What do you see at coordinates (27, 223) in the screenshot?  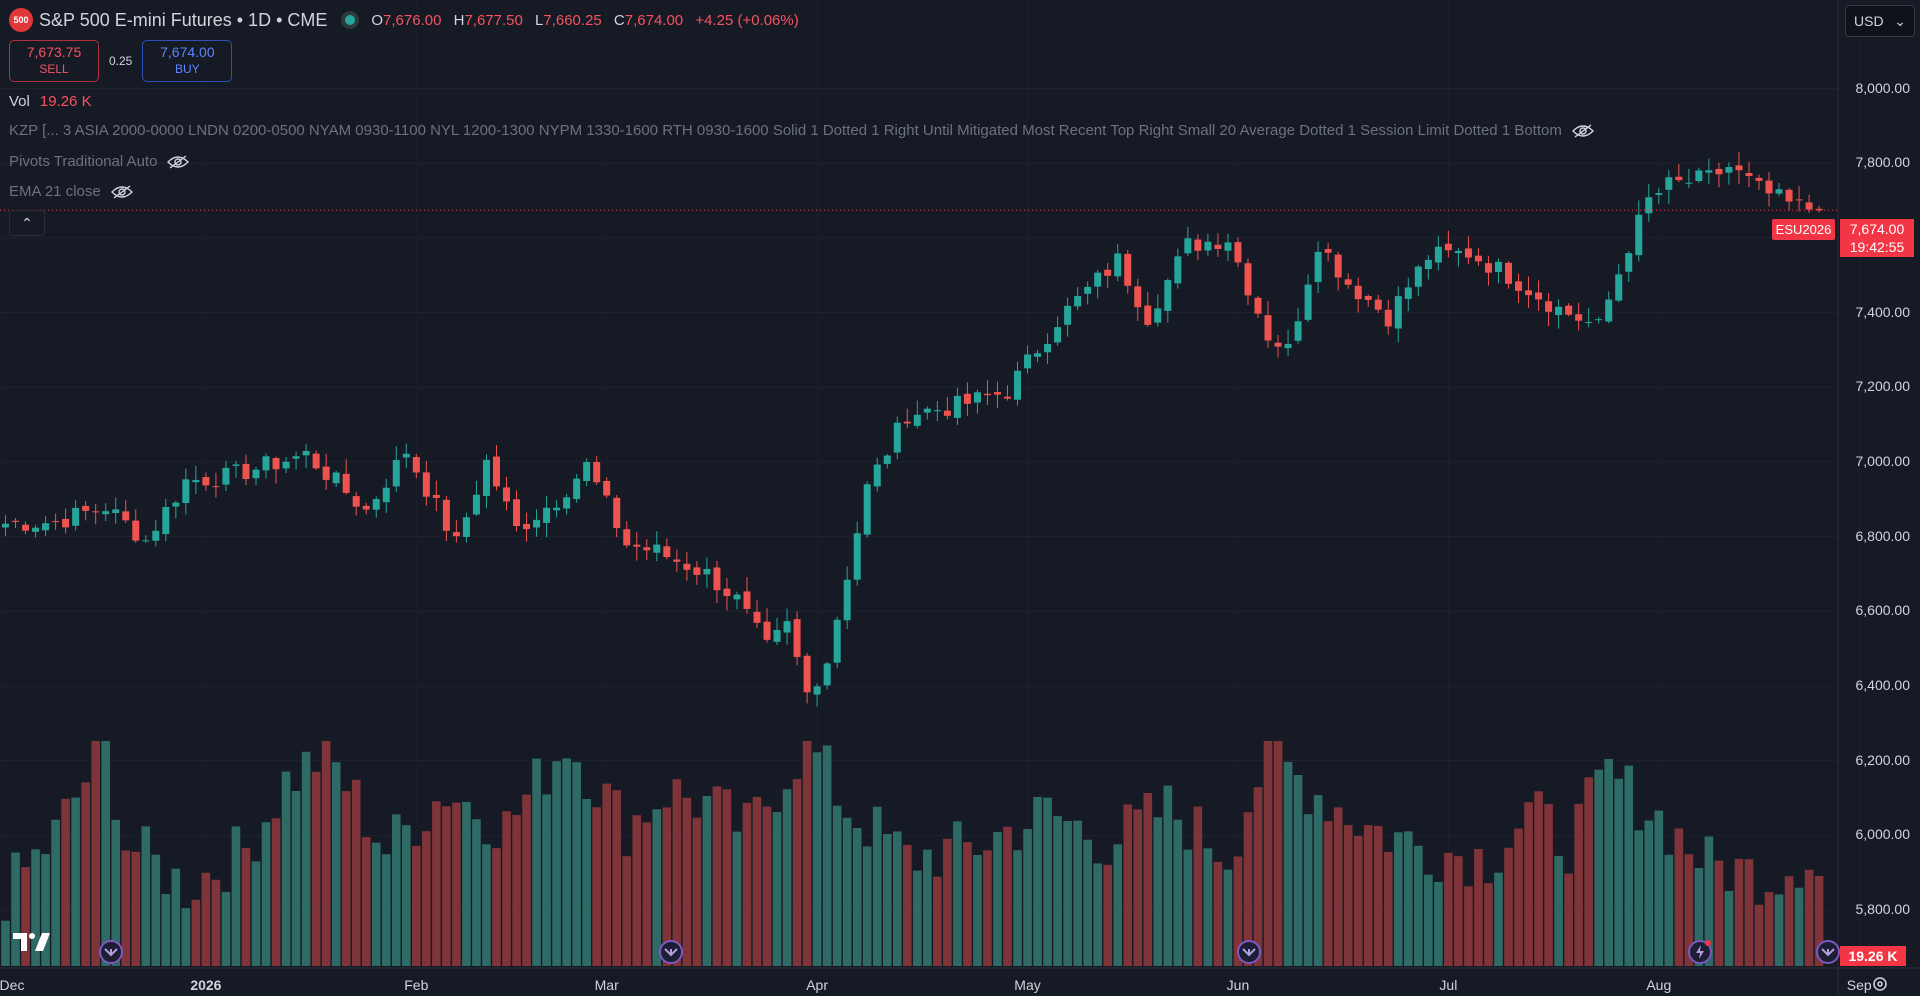 I see `collapse-legend-button: ⌃` at bounding box center [27, 223].